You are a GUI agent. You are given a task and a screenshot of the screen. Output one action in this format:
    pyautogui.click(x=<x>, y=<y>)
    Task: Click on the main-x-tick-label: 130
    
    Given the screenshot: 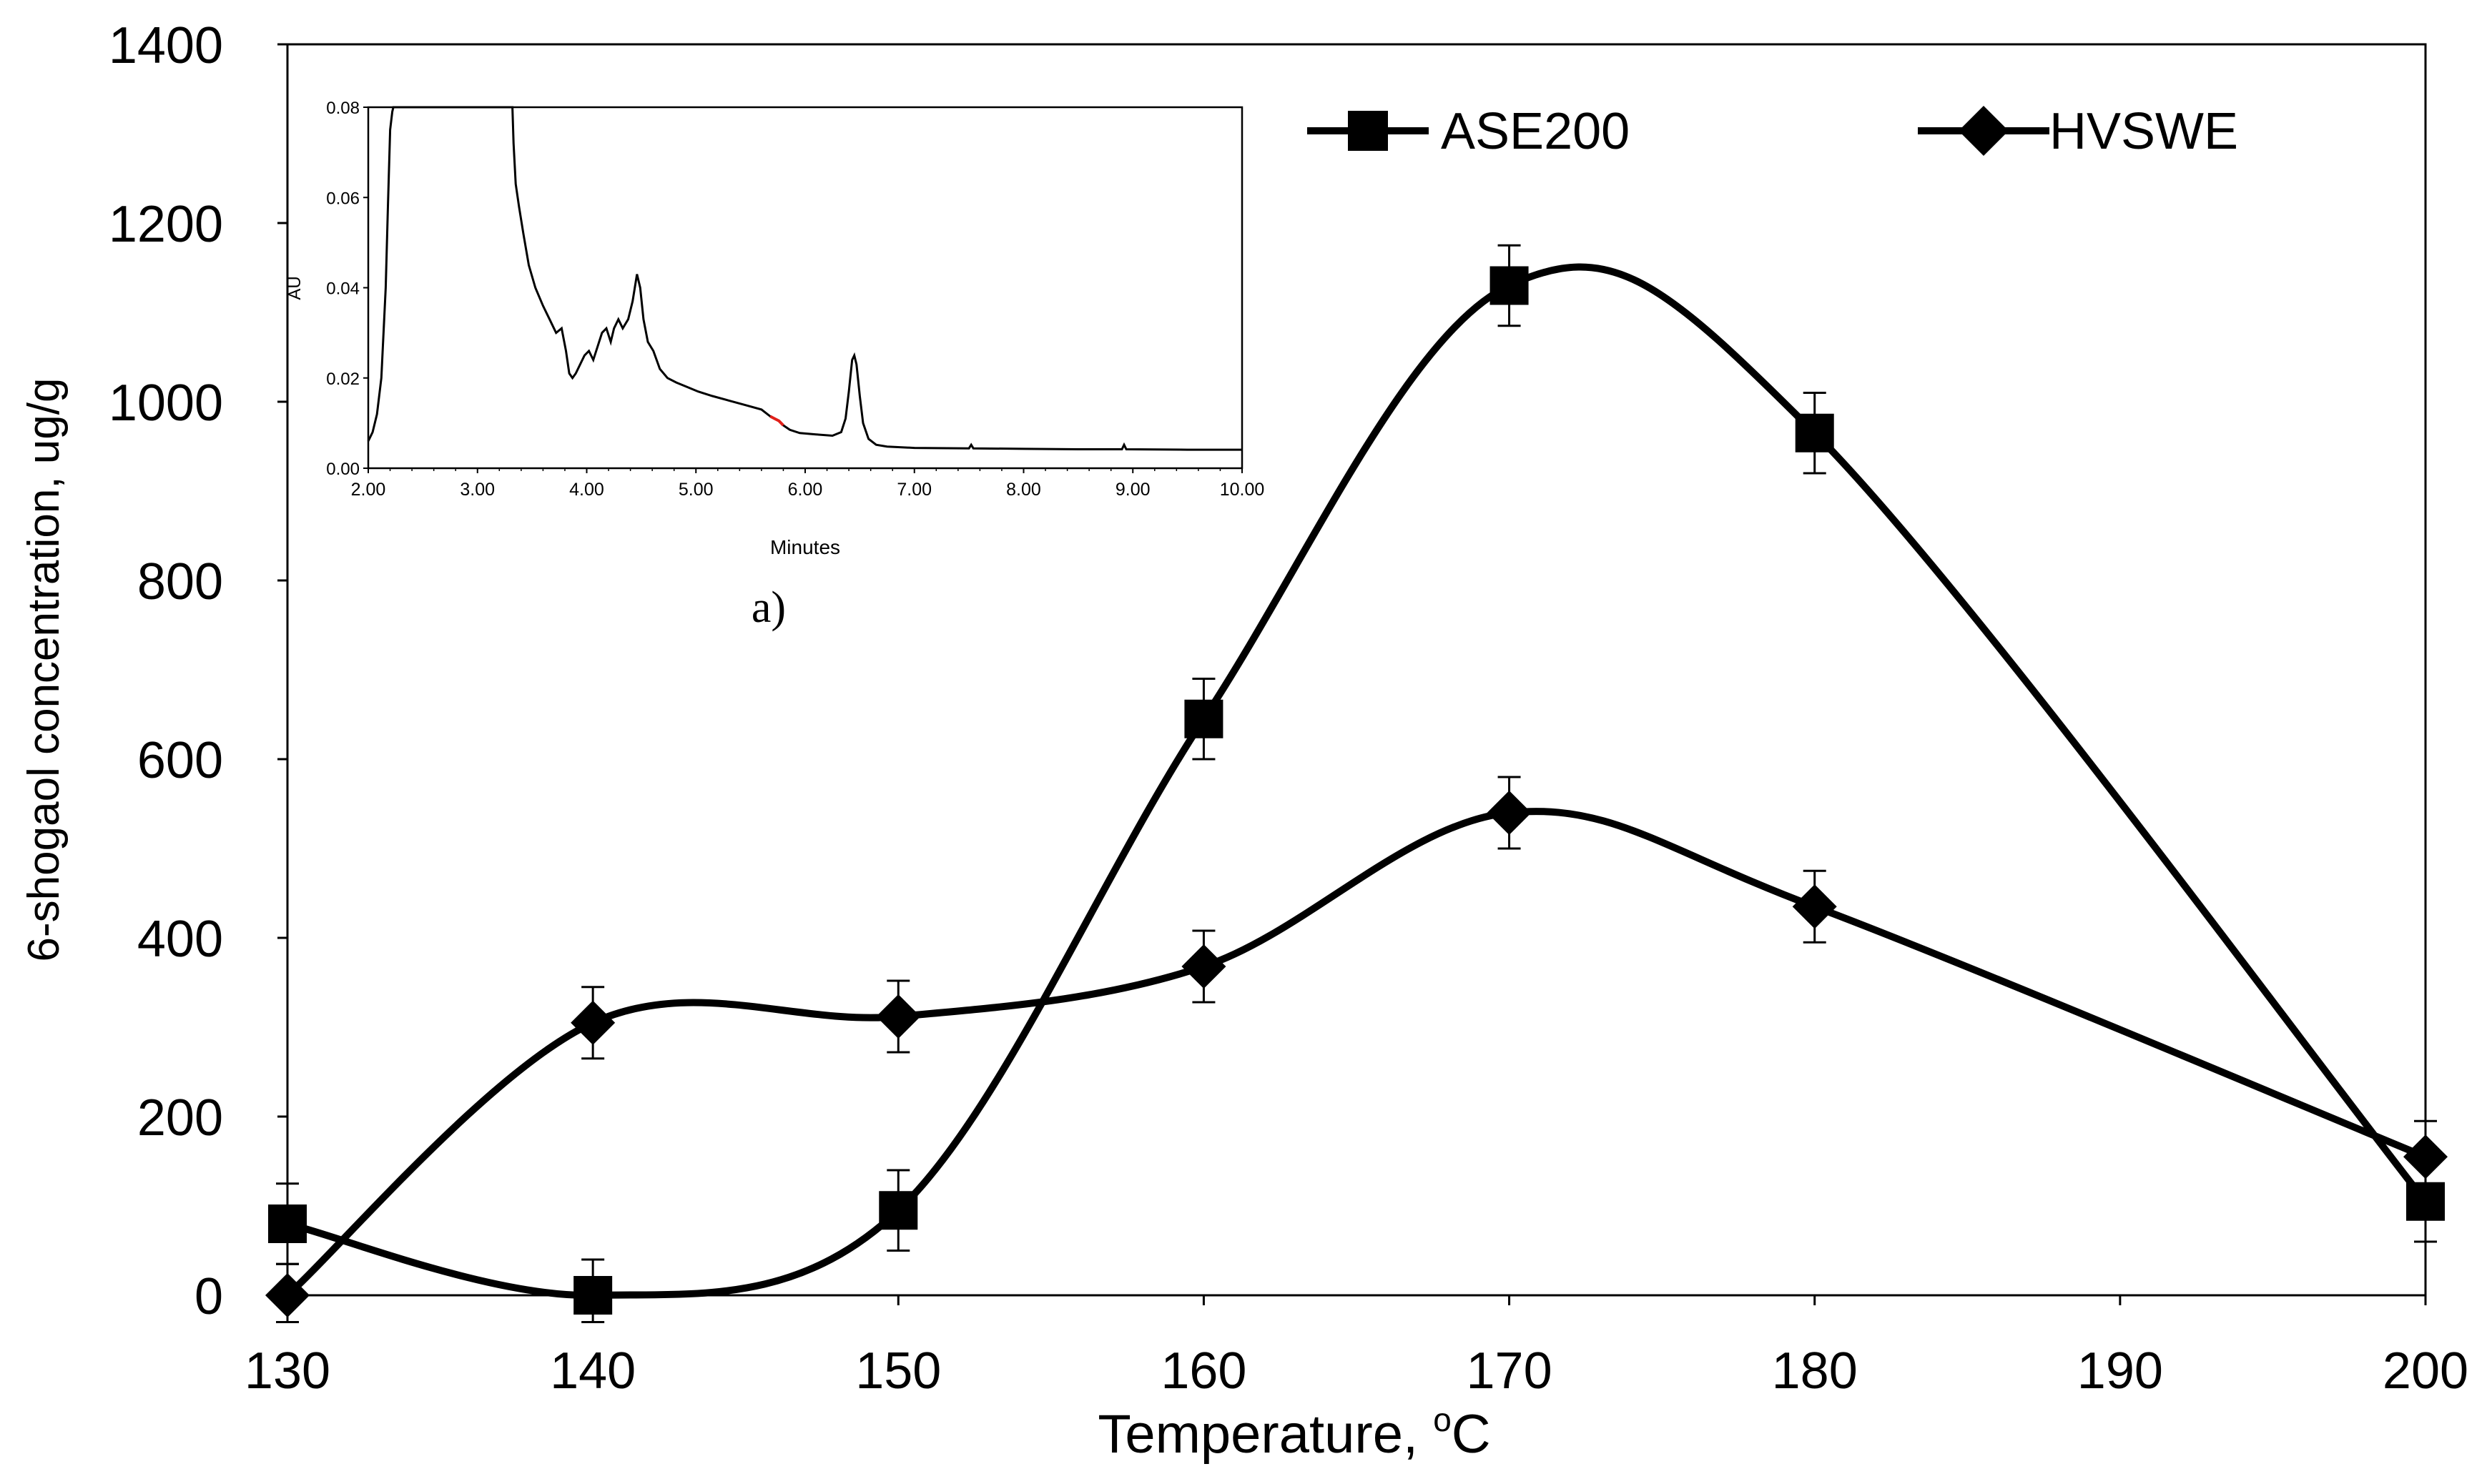 What is the action you would take?
    pyautogui.click(x=287, y=1371)
    